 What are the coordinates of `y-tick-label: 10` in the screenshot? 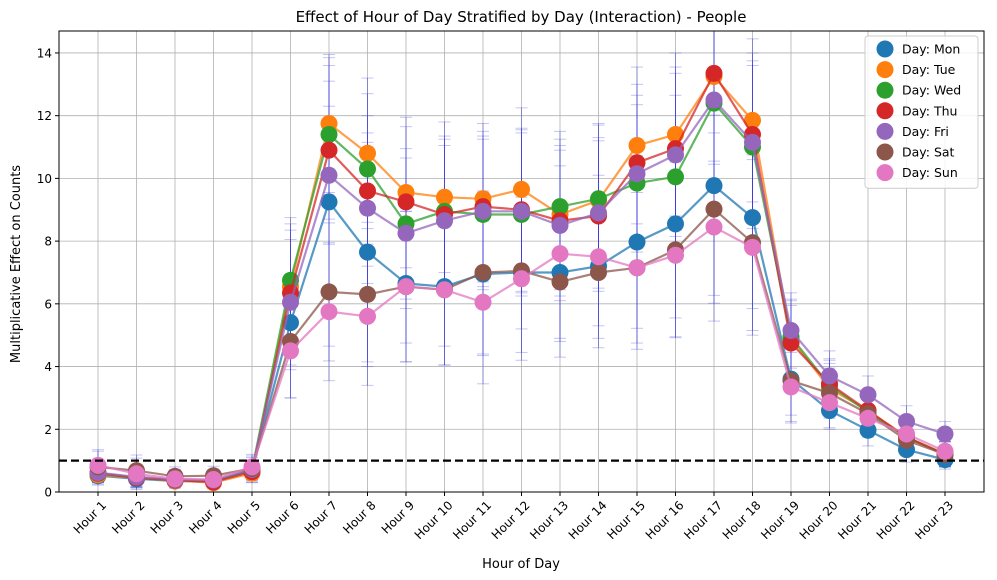 It's located at (44, 179).